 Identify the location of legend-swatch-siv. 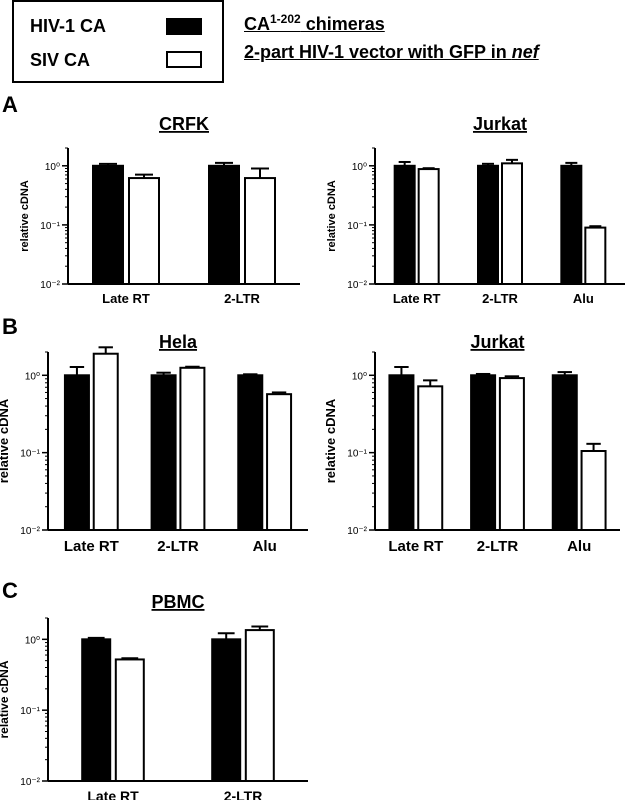
(184, 59).